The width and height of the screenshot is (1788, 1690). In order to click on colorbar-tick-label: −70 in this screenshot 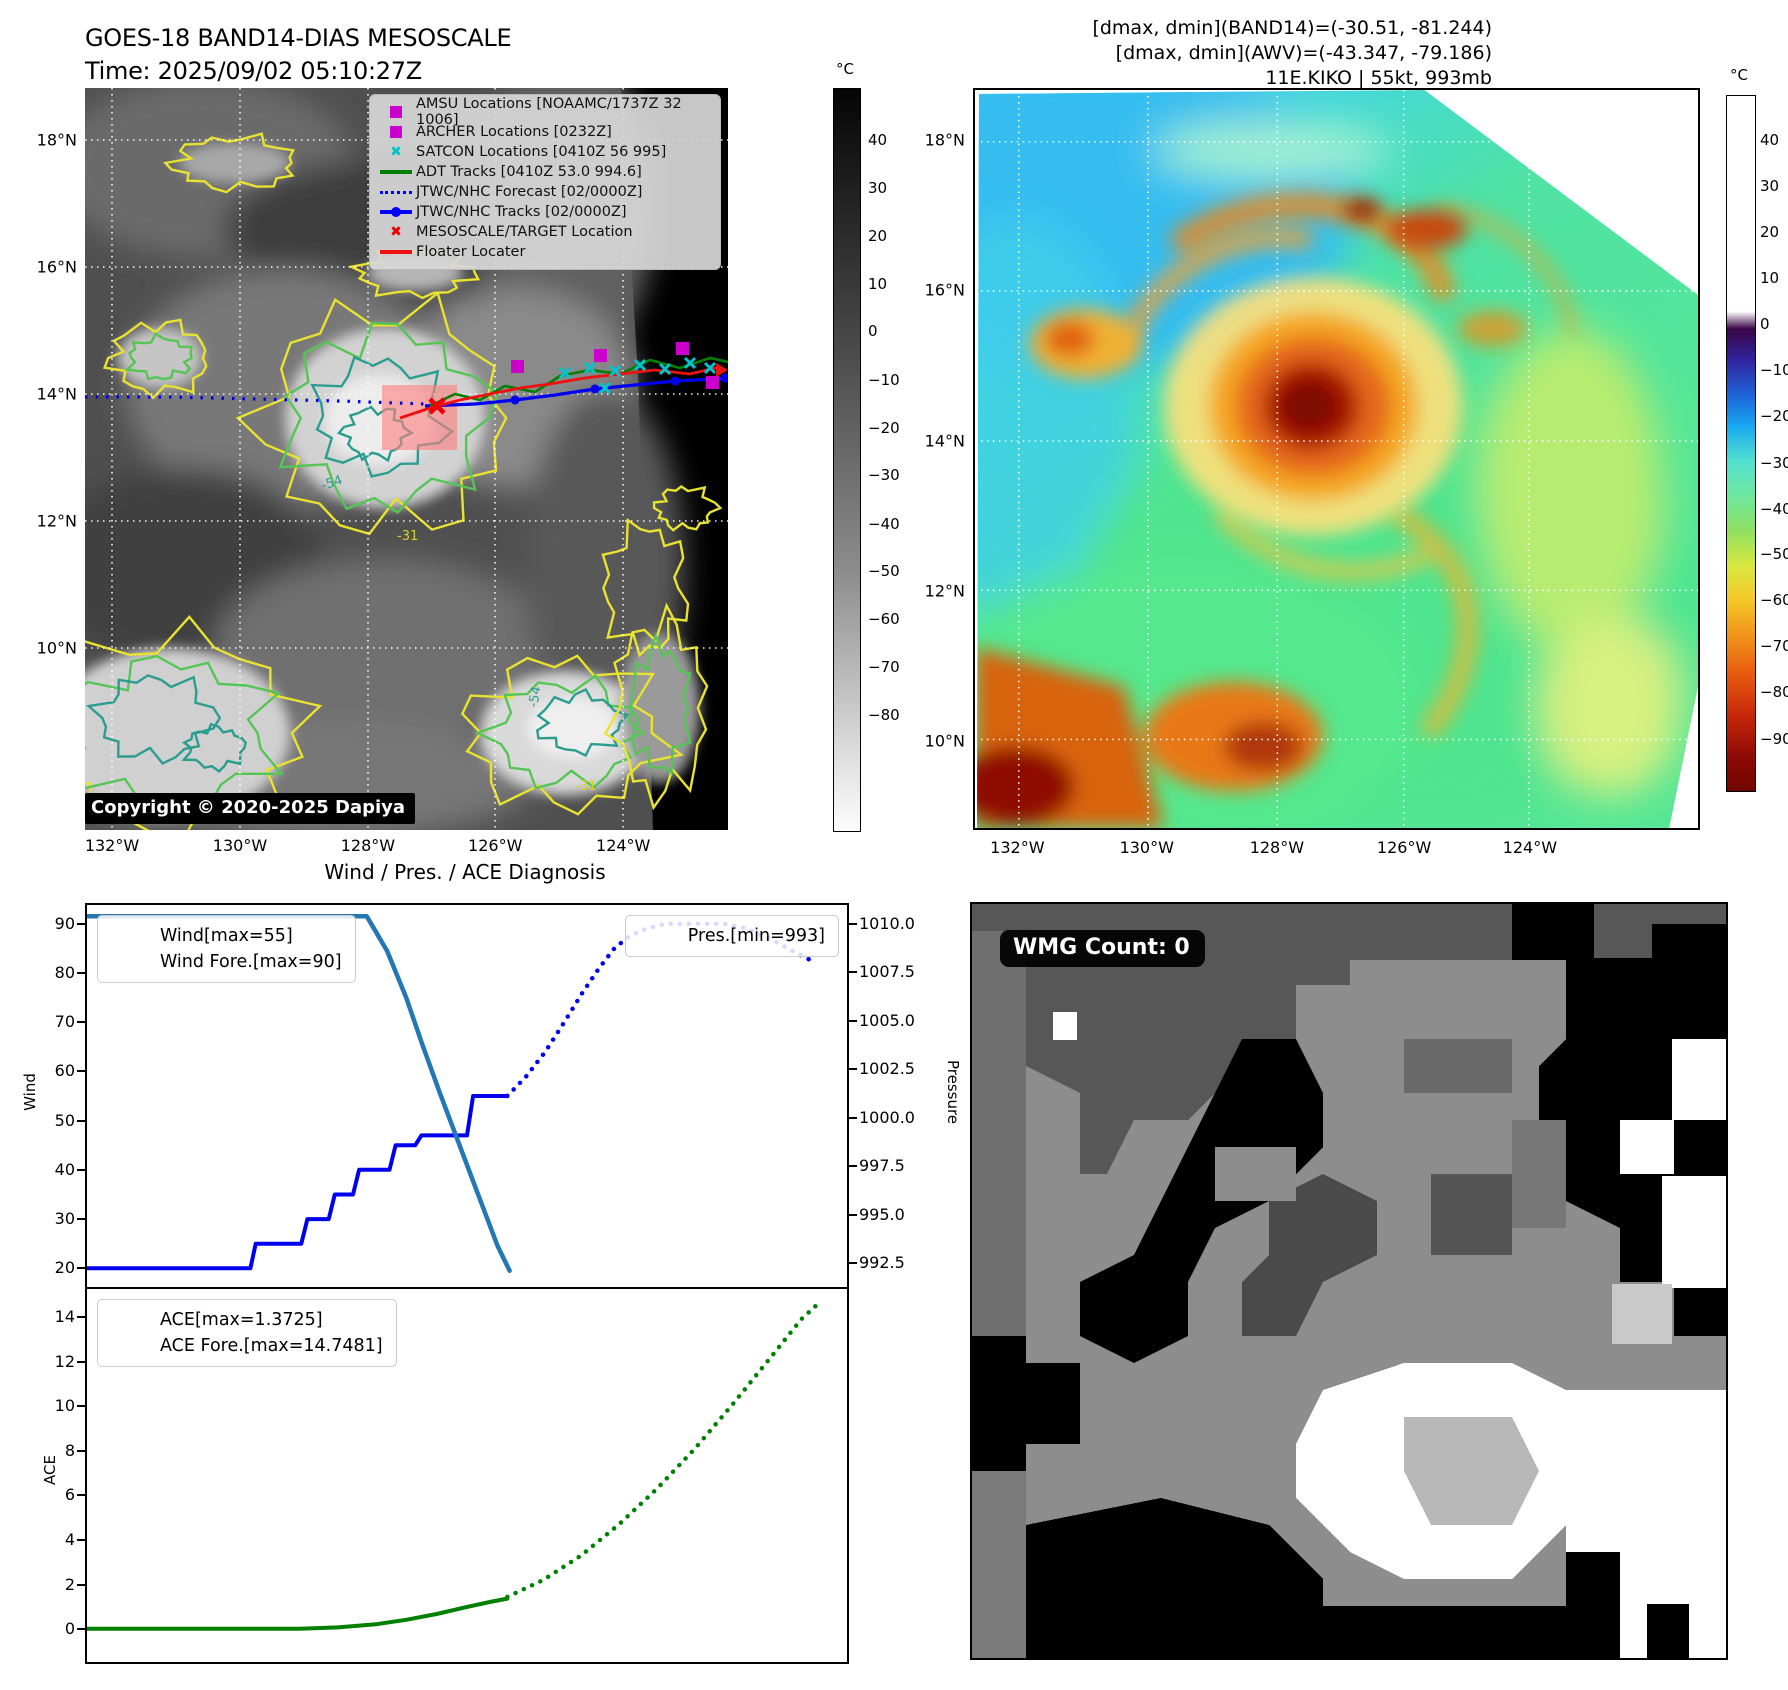, I will do `click(884, 666)`.